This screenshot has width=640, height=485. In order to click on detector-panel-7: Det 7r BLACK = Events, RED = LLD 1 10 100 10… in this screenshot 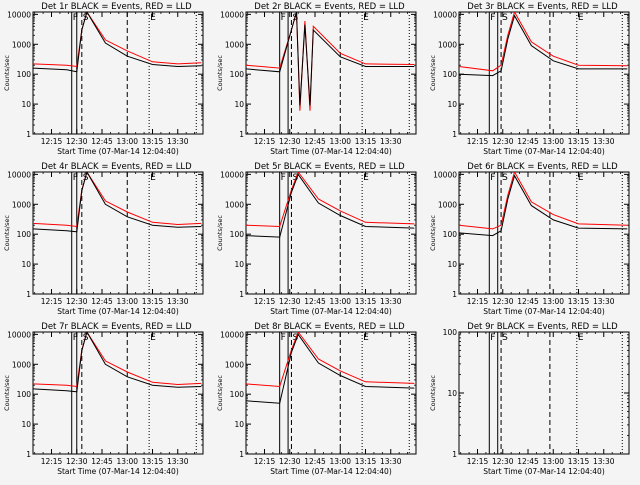, I will do `click(103, 399)`.